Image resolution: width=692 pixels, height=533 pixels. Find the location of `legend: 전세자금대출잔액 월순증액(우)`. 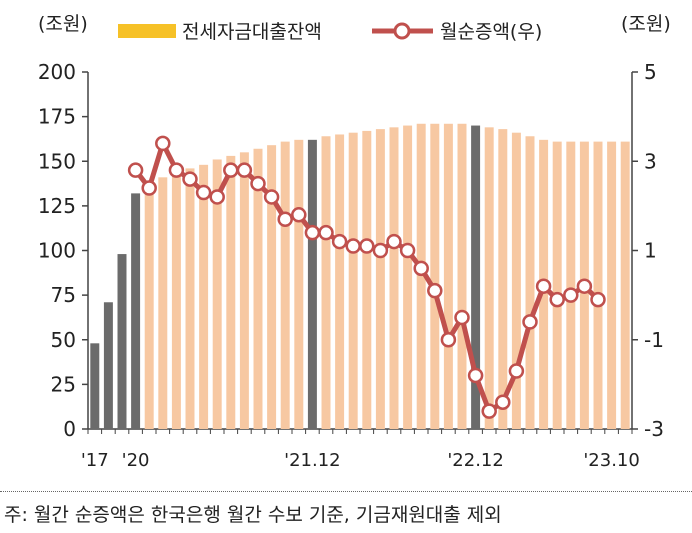

legend: 전세자금대출잔액 월순증액(우) is located at coordinates (330, 32).